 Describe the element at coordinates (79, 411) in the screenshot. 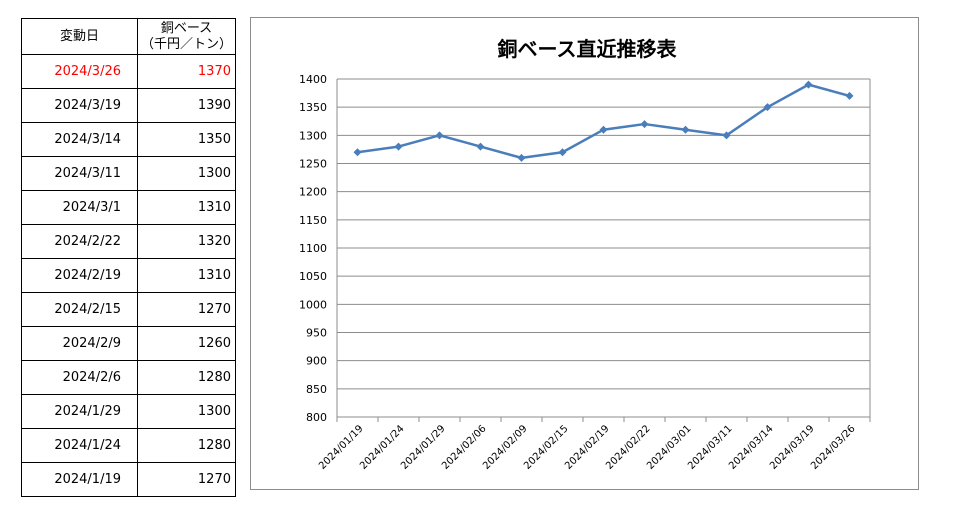

I see `row-date: 2024/1/29` at that location.